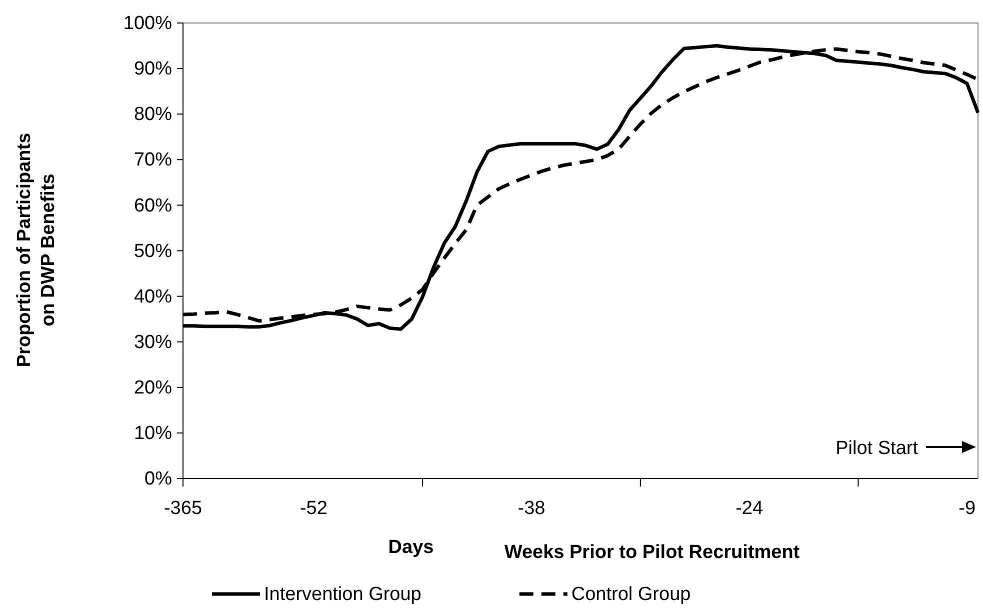 The height and width of the screenshot is (611, 983). Describe the element at coordinates (153, 69) in the screenshot. I see `y-tick-label: 90%` at that location.